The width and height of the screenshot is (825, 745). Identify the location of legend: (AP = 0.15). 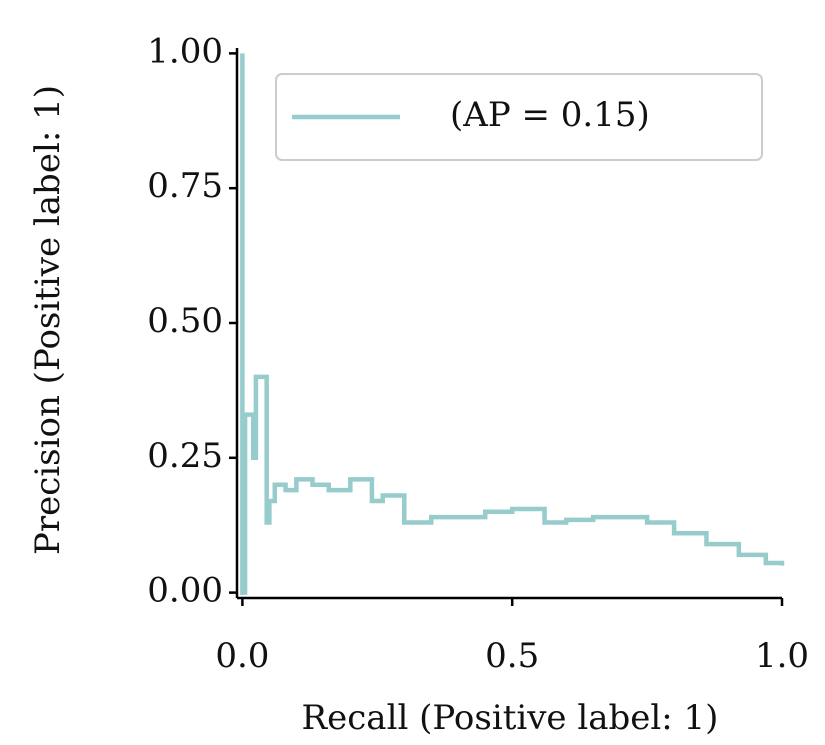
(519, 117).